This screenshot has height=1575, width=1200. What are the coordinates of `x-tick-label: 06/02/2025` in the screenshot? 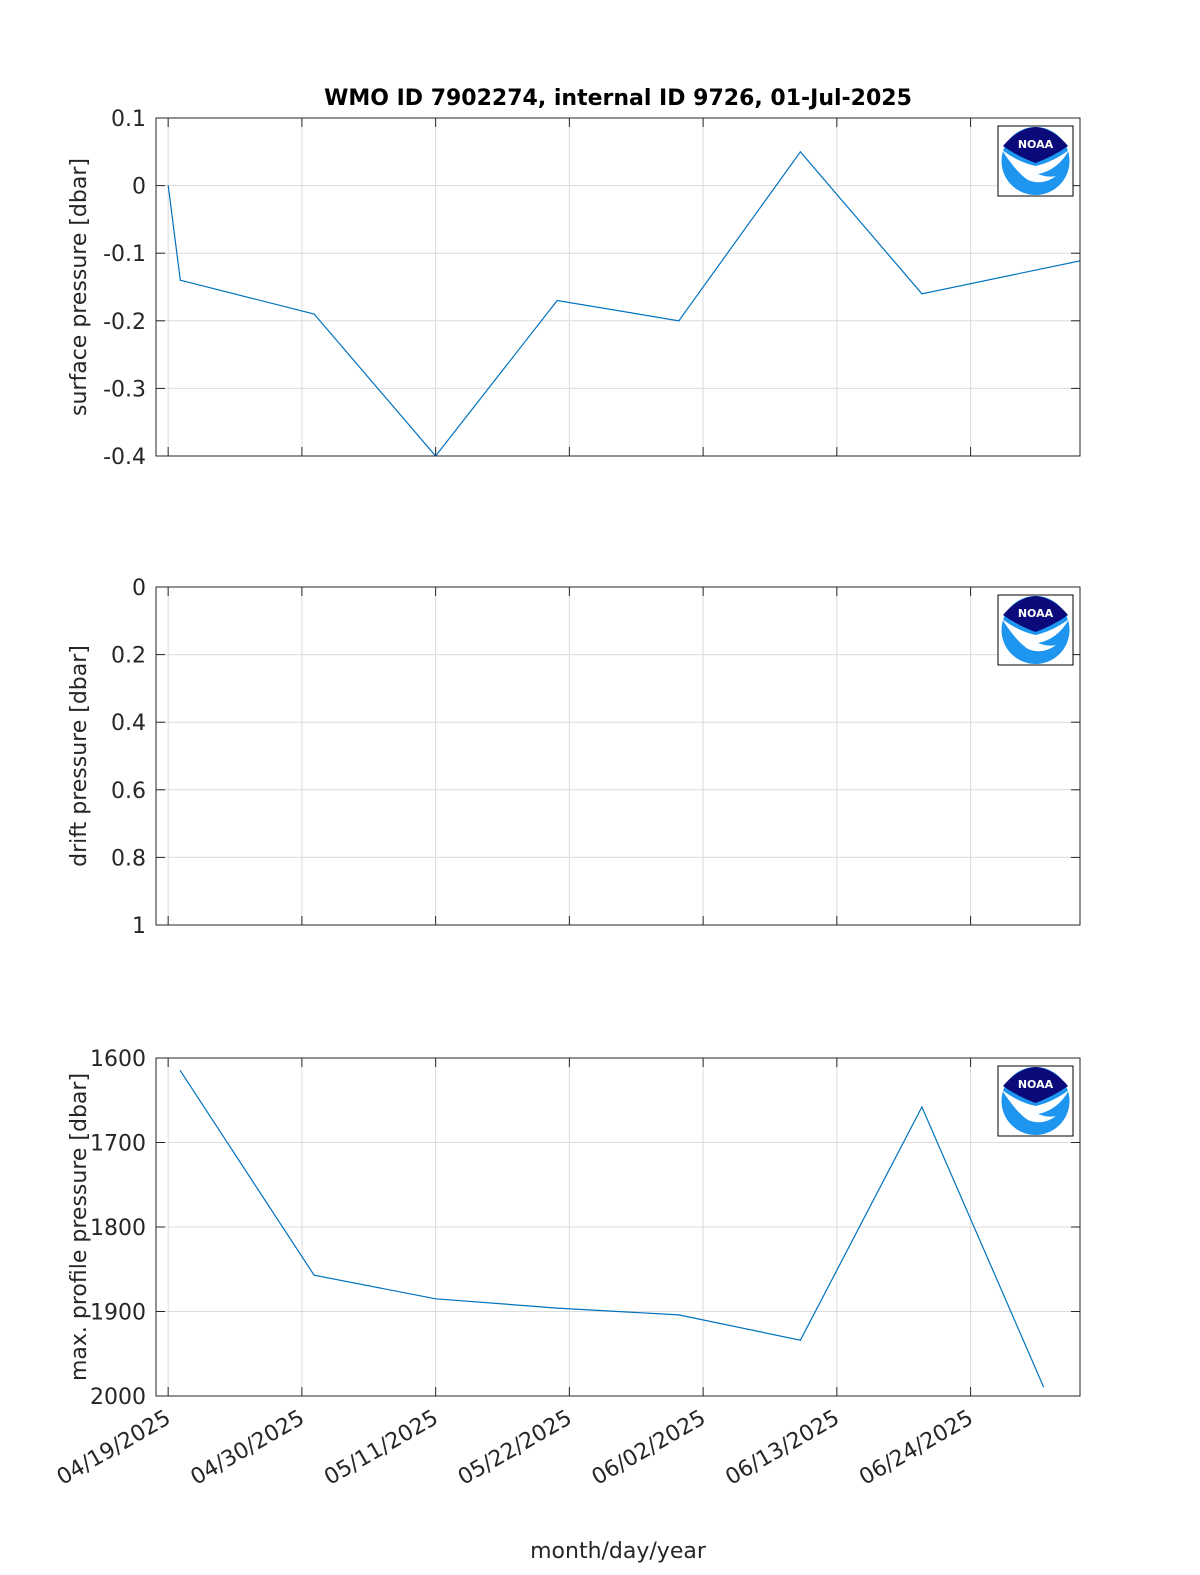 It's located at (649, 1448).